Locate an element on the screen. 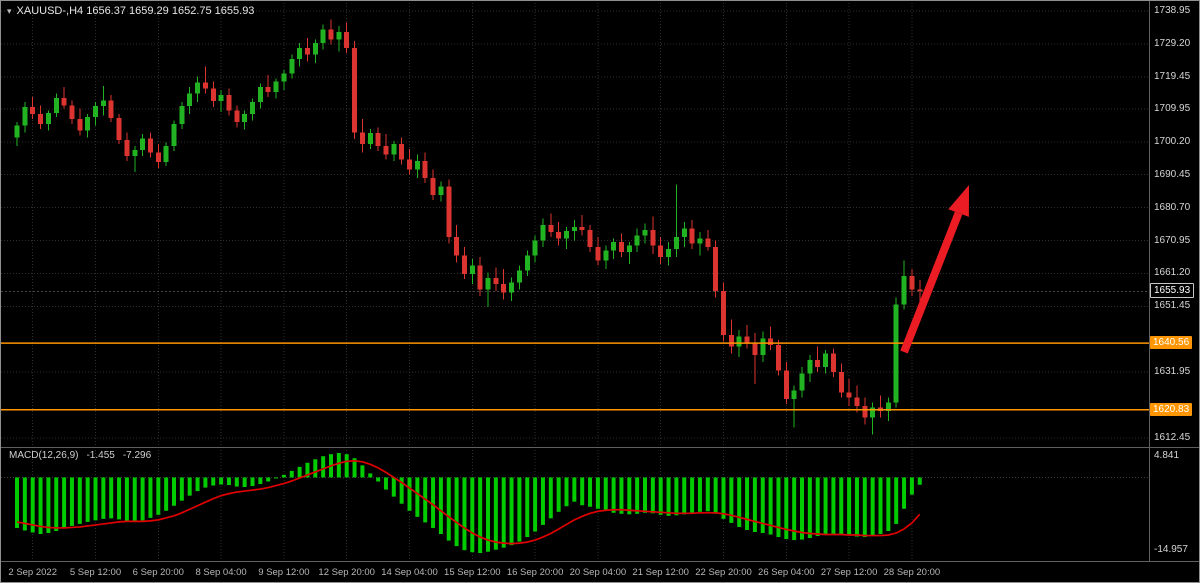 This screenshot has width=1200, height=583. macd-signal-line is located at coordinates (468, 502).